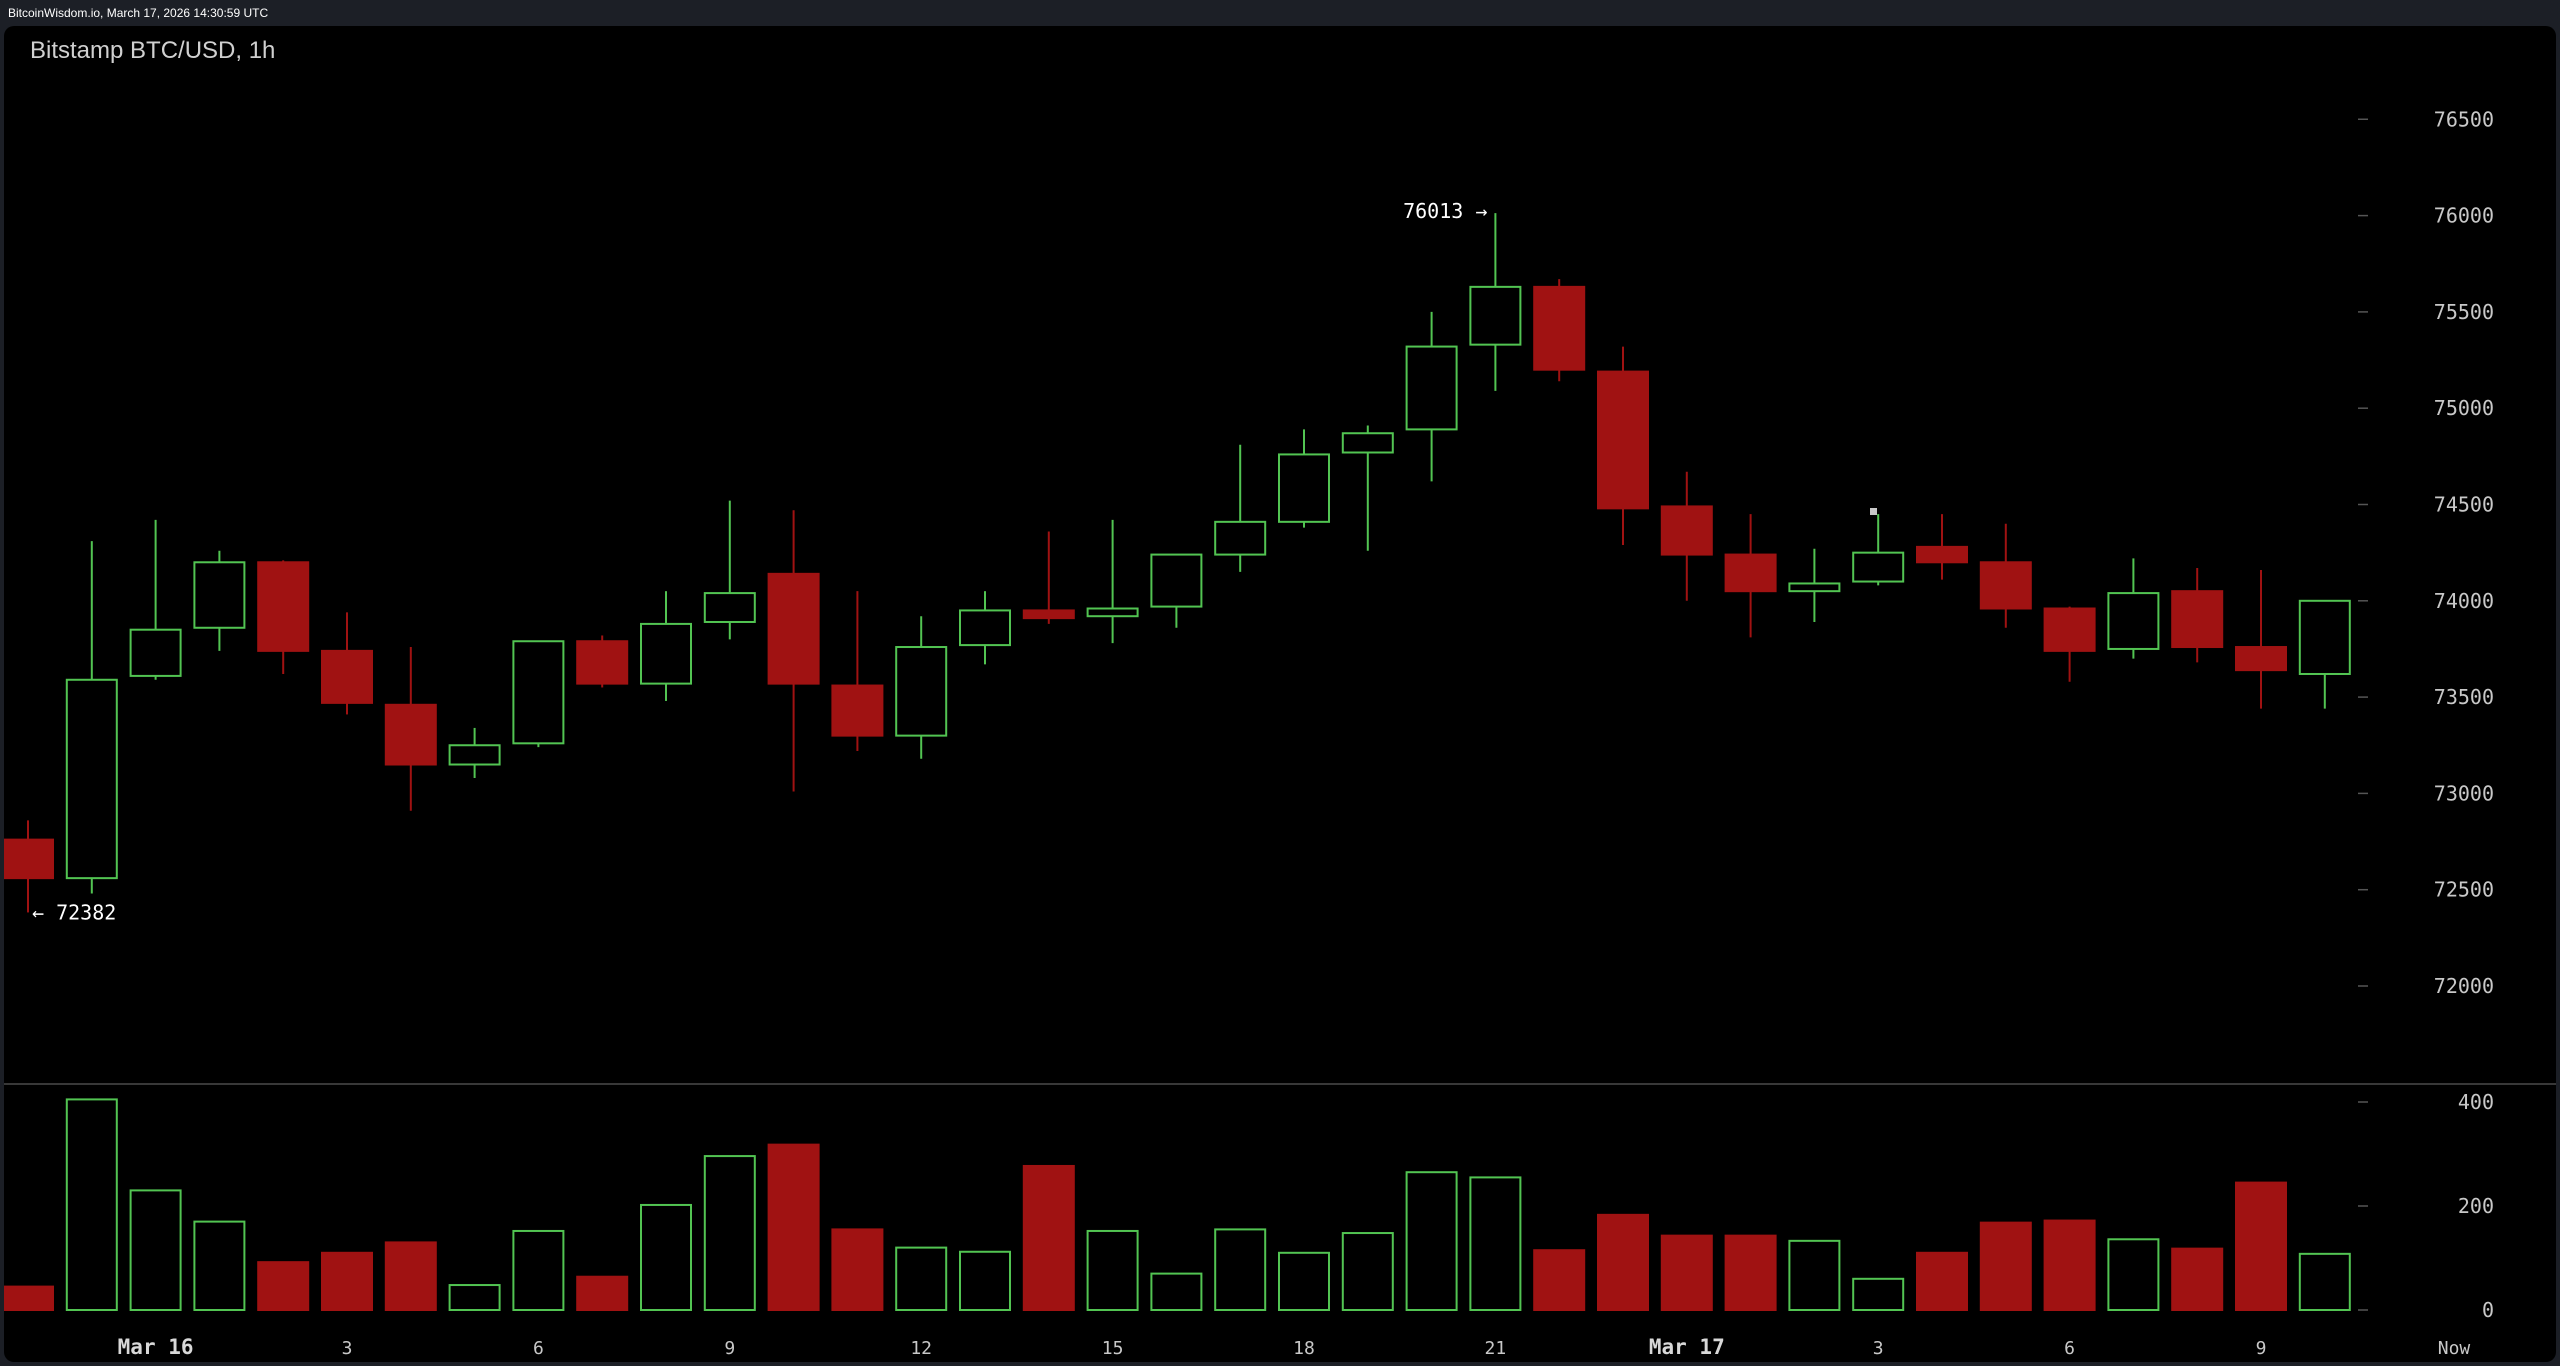  Describe the element at coordinates (74, 912) in the screenshot. I see `low-annotation: ← 72382` at that location.